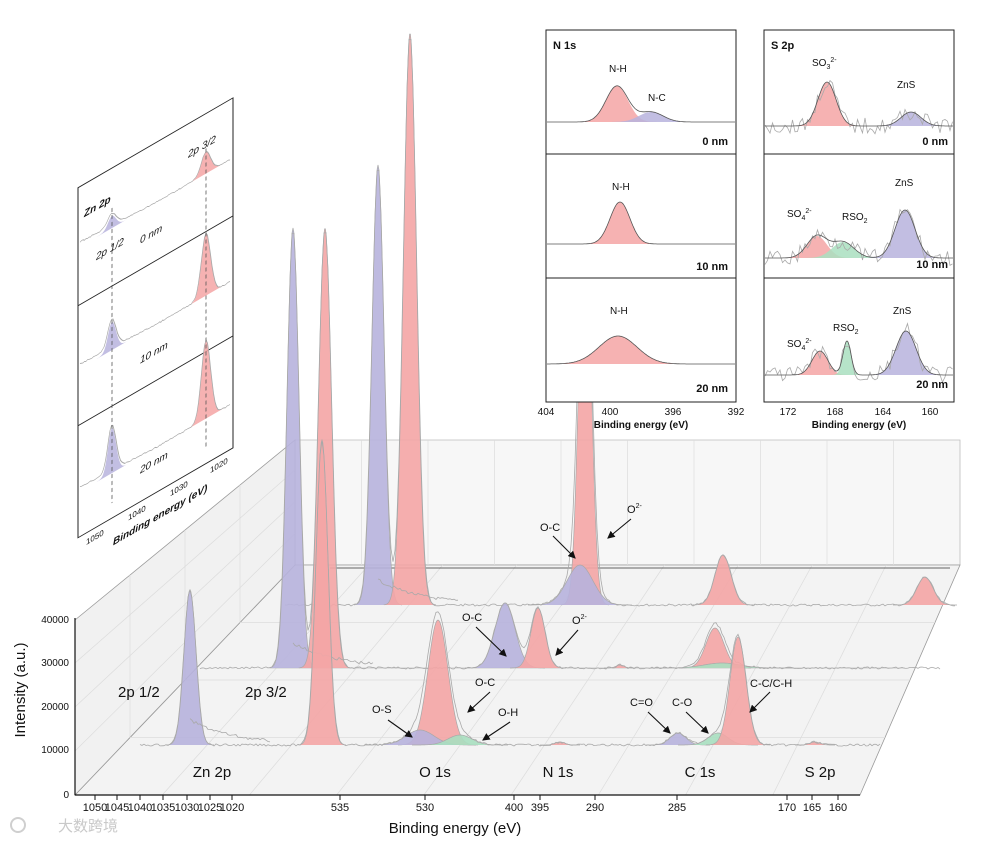  What do you see at coordinates (760, 702) in the screenshot?
I see `arrow-c-c` at bounding box center [760, 702].